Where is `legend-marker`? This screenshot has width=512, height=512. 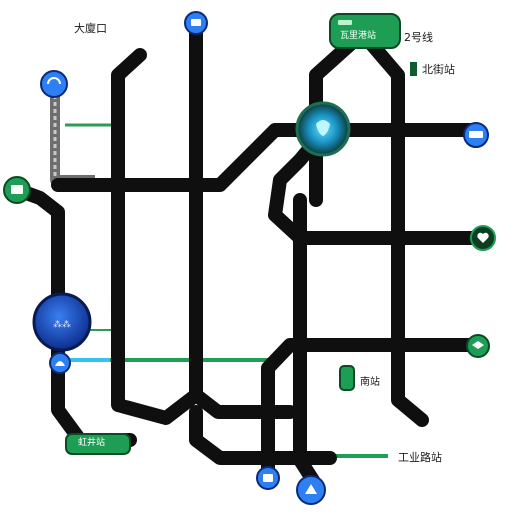
legend-marker is located at coordinates (413, 69).